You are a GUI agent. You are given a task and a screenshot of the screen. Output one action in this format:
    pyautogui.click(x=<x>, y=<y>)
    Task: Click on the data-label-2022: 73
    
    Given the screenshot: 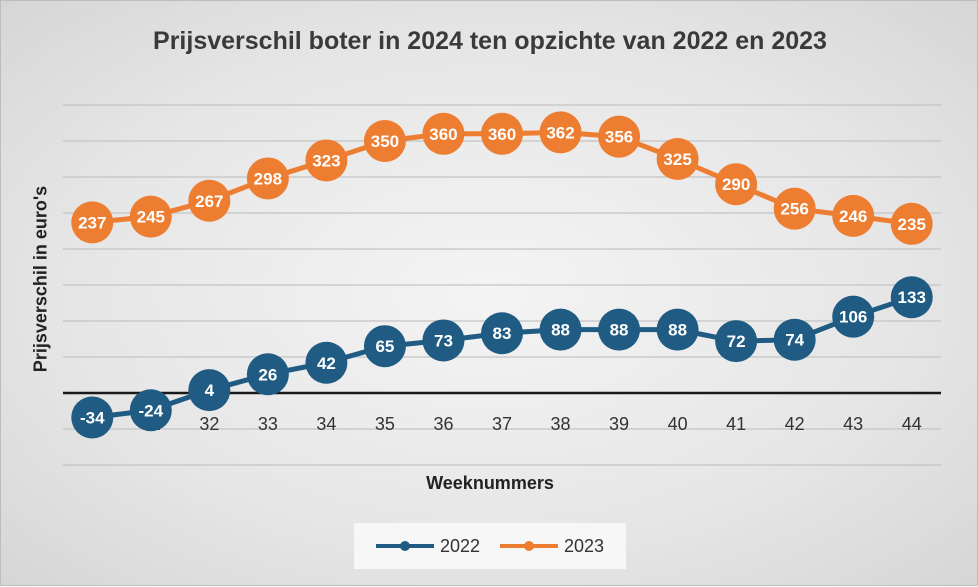 What is the action you would take?
    pyautogui.click(x=443, y=340)
    